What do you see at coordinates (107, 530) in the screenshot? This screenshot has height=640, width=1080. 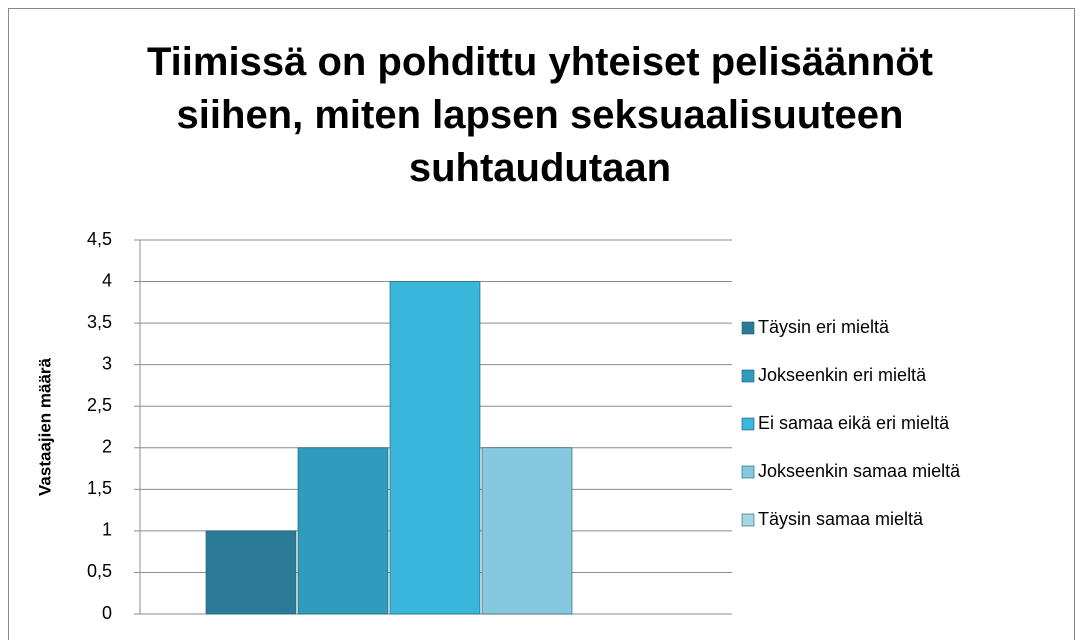 I see `y-tick-label: 1` at bounding box center [107, 530].